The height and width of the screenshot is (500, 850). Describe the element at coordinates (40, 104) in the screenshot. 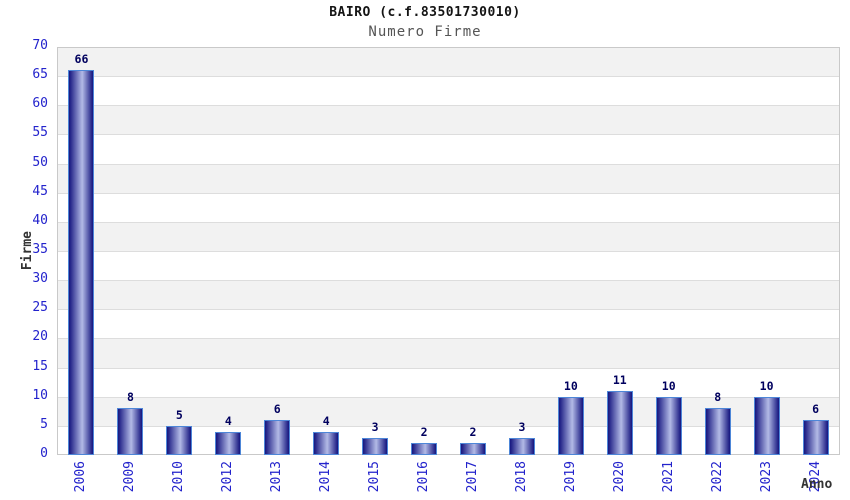

I see `y-tick-label: 60` at that location.